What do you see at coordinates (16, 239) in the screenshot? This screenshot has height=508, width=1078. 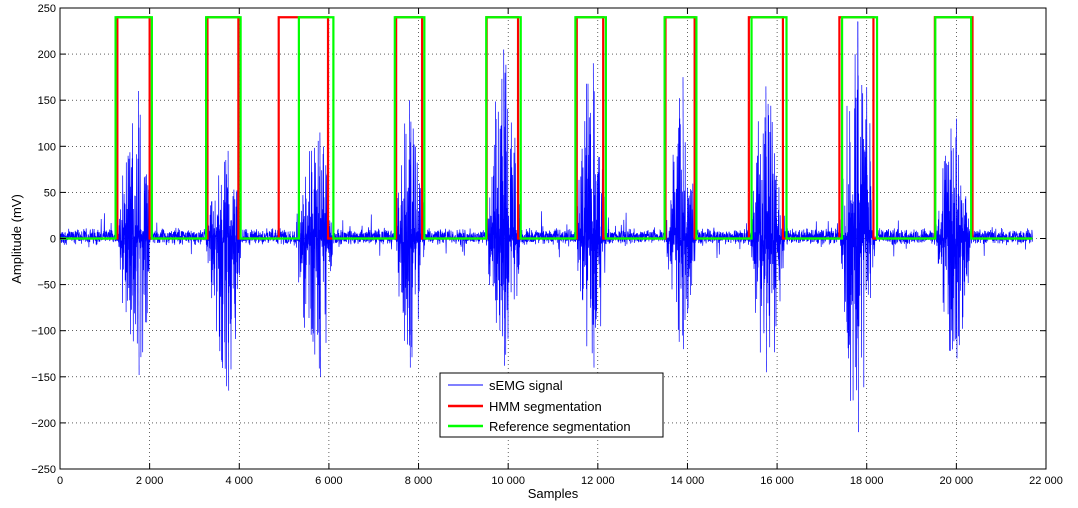 I see `y-axis-title: Amplitude (mV)` at bounding box center [16, 239].